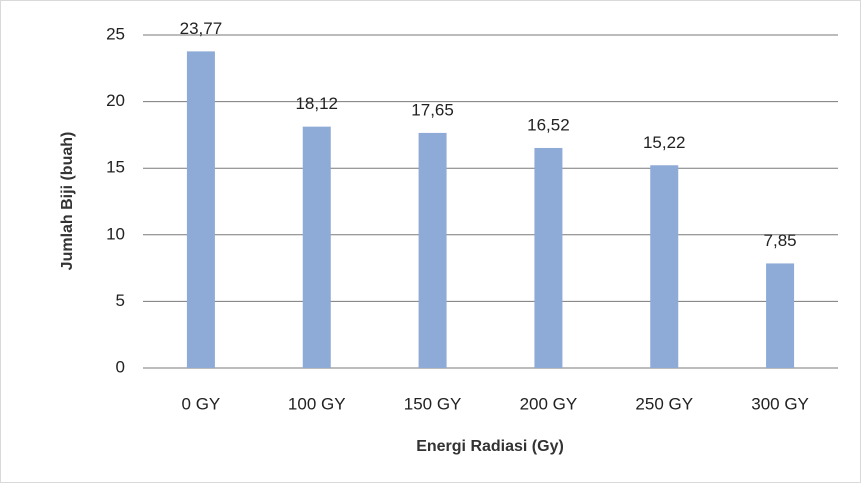  What do you see at coordinates (780, 403) in the screenshot?
I see `x-tick-label: 300 GY` at bounding box center [780, 403].